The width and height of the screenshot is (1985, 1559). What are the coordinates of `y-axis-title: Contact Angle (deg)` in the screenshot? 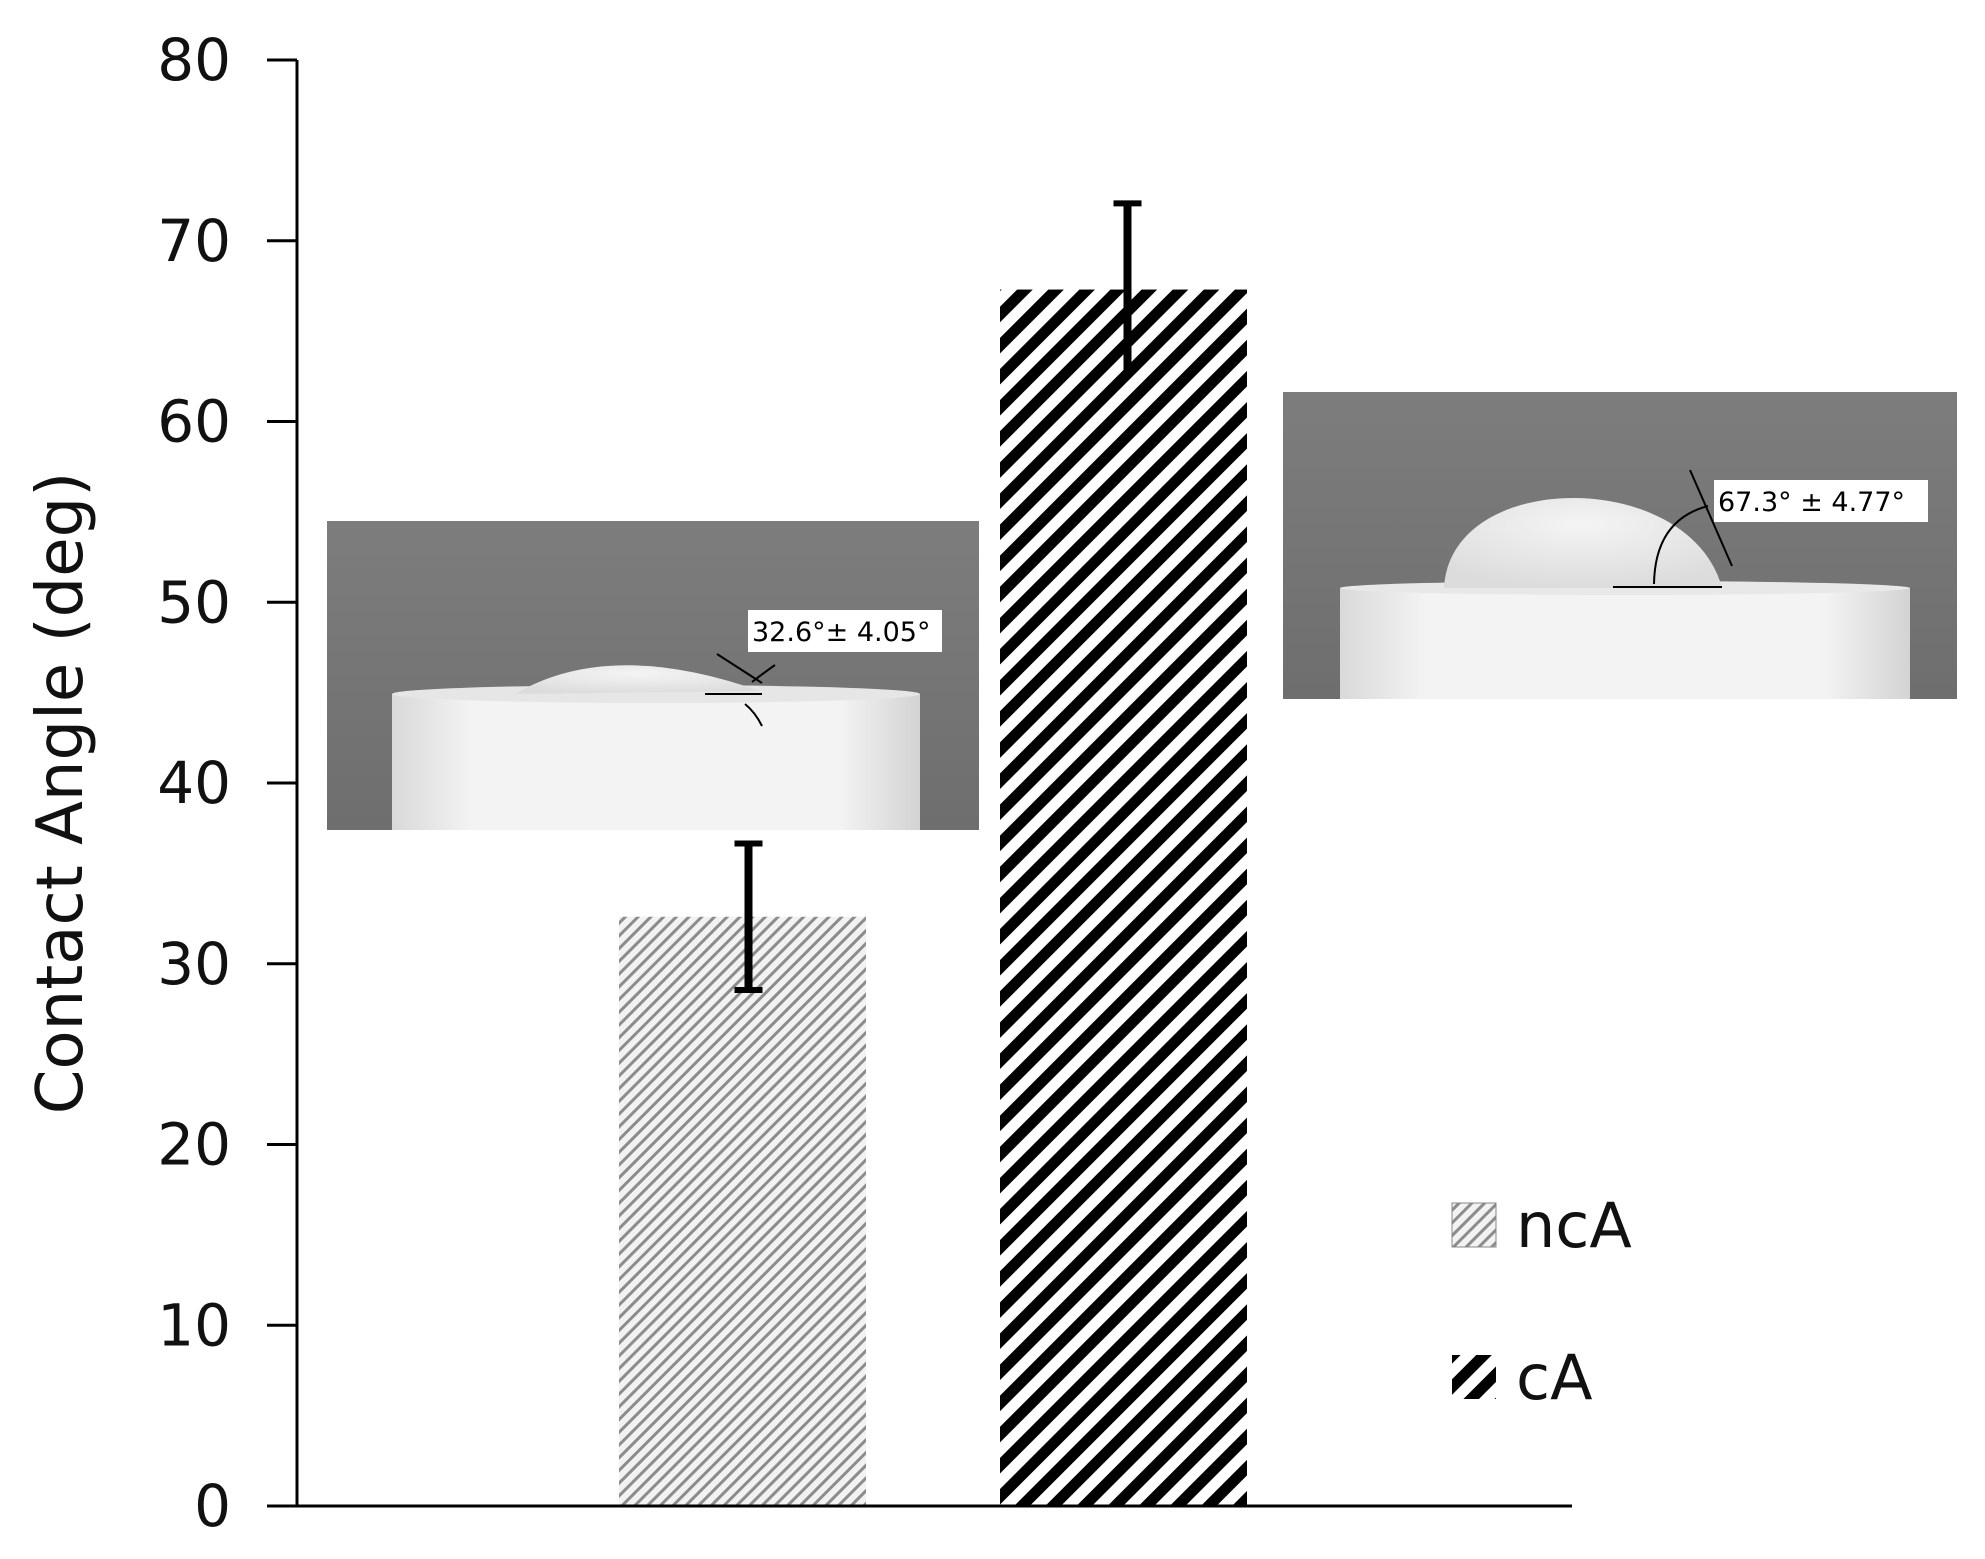 It's located at (61, 793).